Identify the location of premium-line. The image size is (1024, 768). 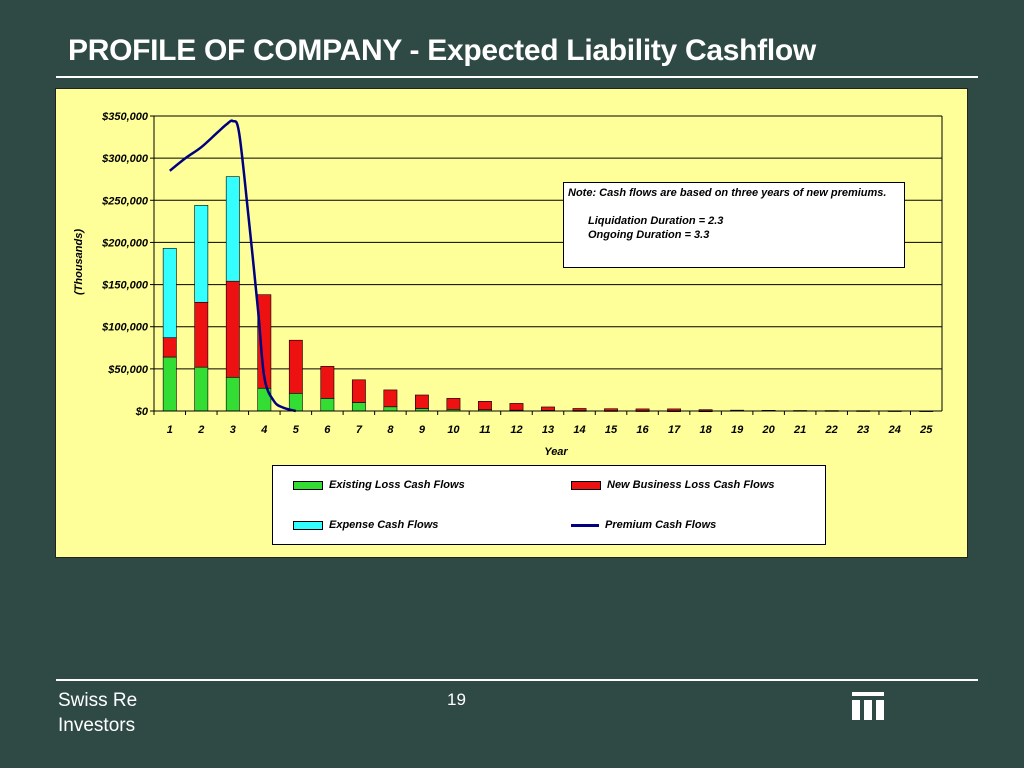
(232, 266).